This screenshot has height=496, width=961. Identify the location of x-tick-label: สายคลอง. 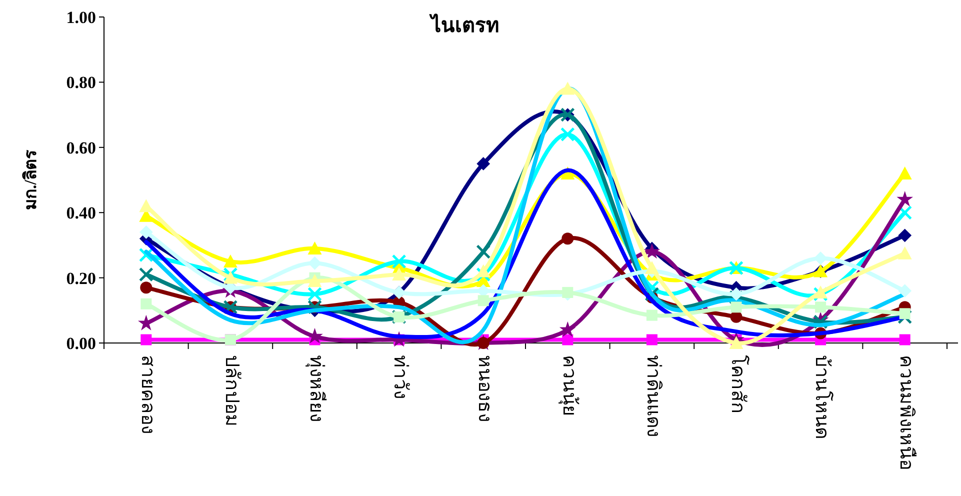
(147, 394).